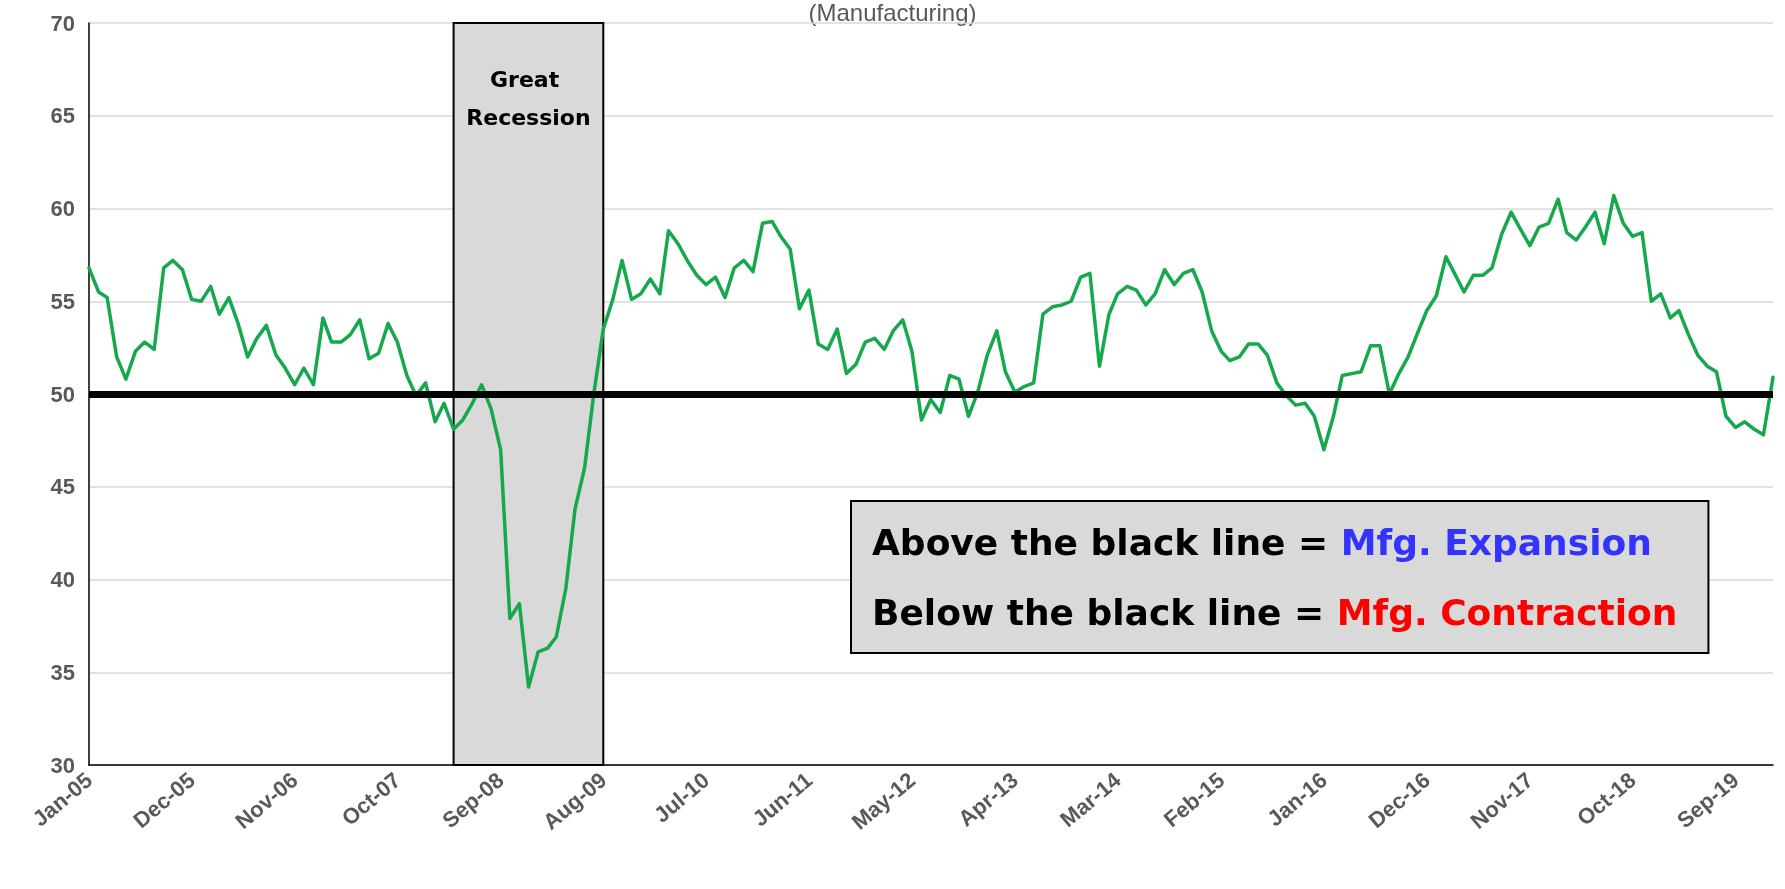  Describe the element at coordinates (528, 98) in the screenshot. I see `band-label: Great Recession` at that location.